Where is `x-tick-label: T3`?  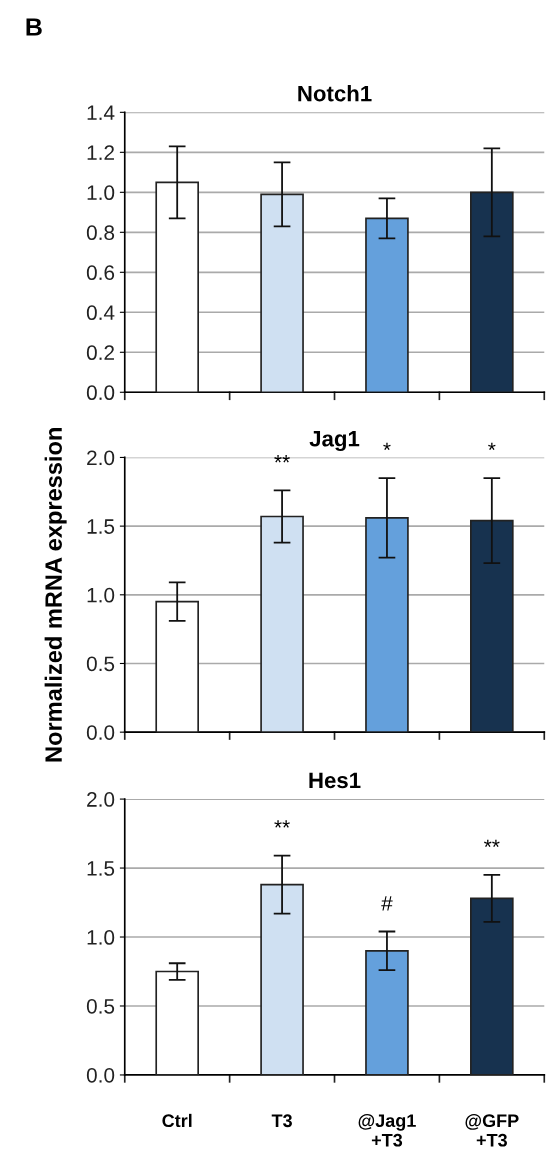
x-tick-label: T3 is located at coordinates (281, 1121).